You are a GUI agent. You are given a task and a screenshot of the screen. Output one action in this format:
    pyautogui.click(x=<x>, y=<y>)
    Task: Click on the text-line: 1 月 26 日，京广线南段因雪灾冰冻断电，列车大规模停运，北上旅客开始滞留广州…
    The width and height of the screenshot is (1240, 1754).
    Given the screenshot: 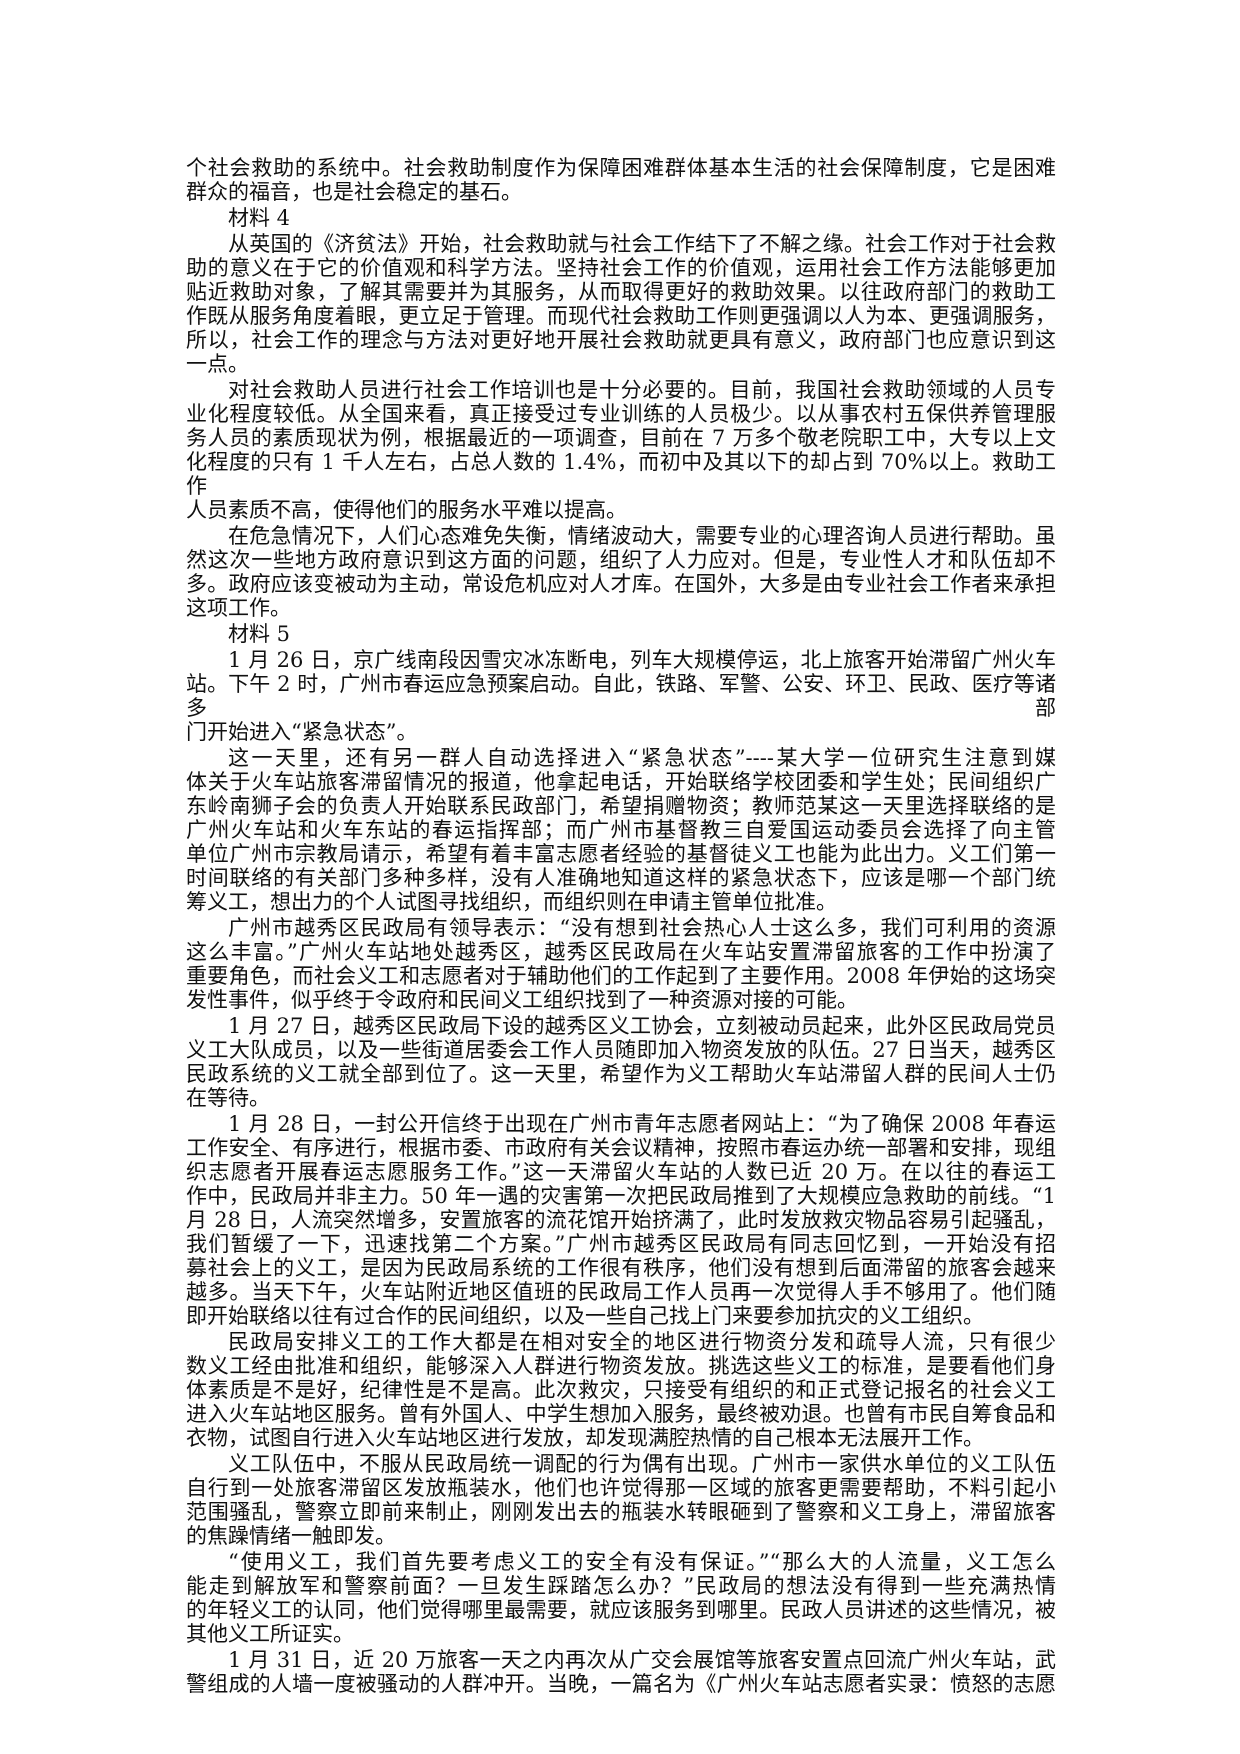 What is the action you would take?
    pyautogui.click(x=642, y=660)
    